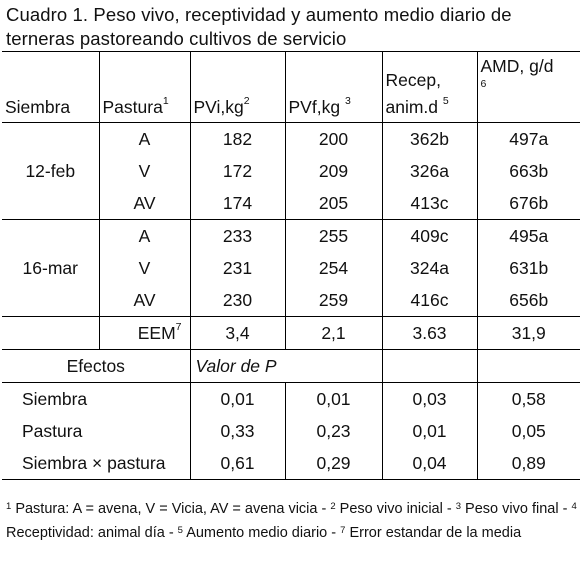 This screenshot has width=584, height=576. Describe the element at coordinates (528, 398) in the screenshot. I see `effect-amd: 0,58` at that location.